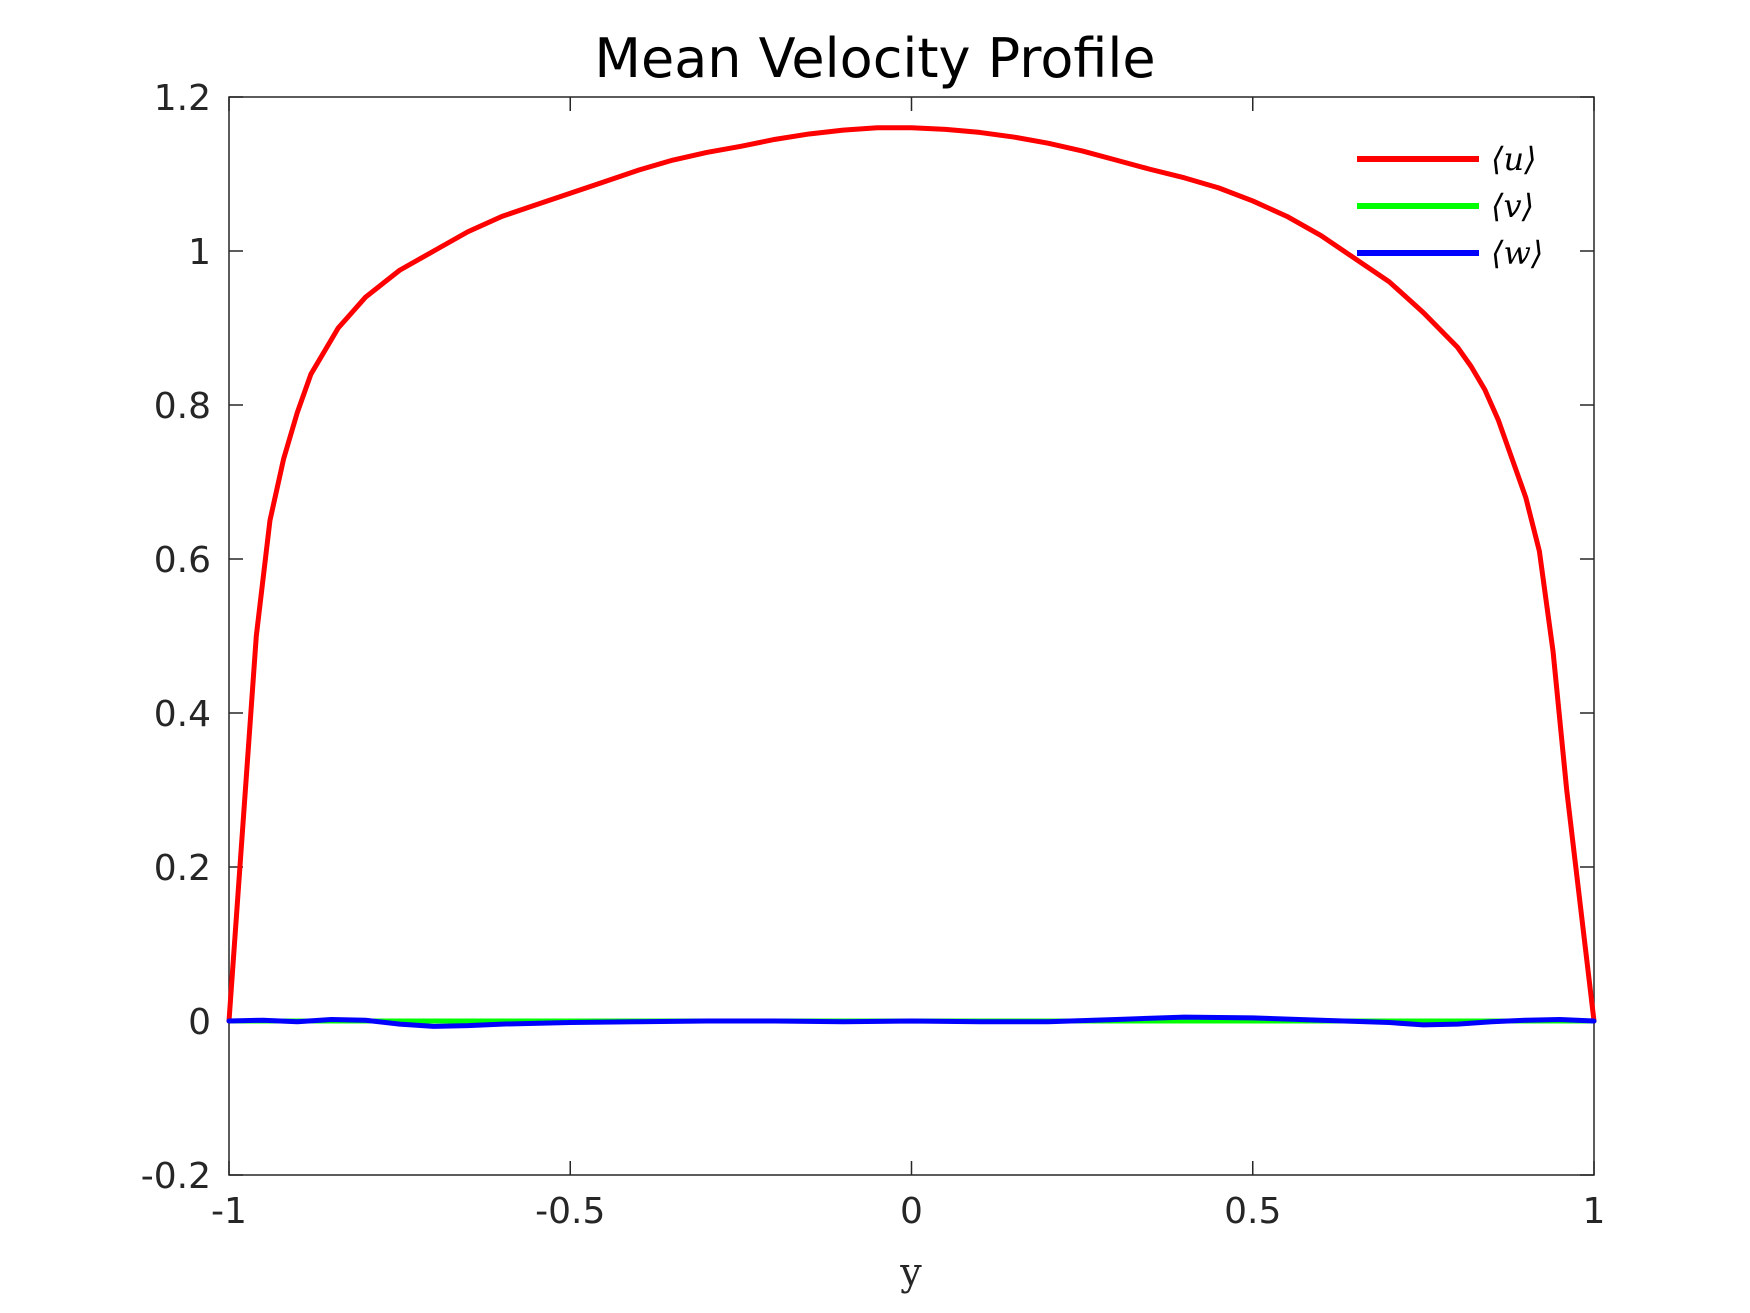 This screenshot has width=1750, height=1313. What do you see at coordinates (182, 560) in the screenshot?
I see `y-tick-label: 0.6` at bounding box center [182, 560].